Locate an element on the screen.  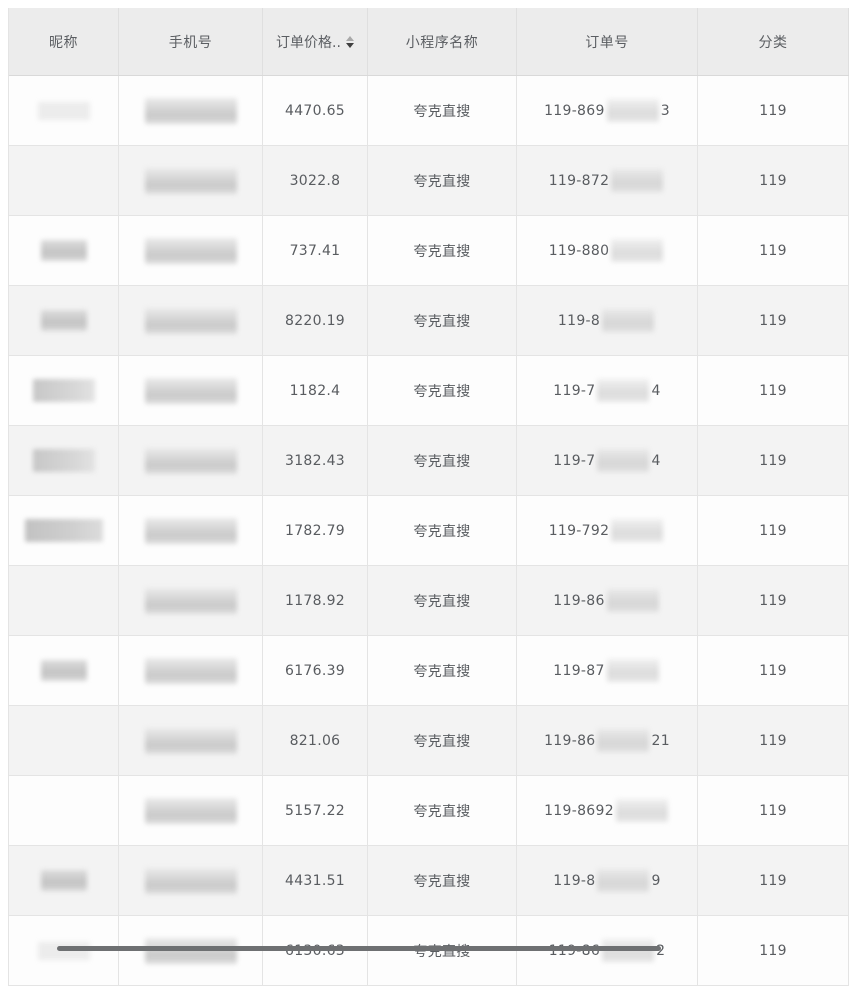
column-header-label: 昵称 is located at coordinates (63, 42).